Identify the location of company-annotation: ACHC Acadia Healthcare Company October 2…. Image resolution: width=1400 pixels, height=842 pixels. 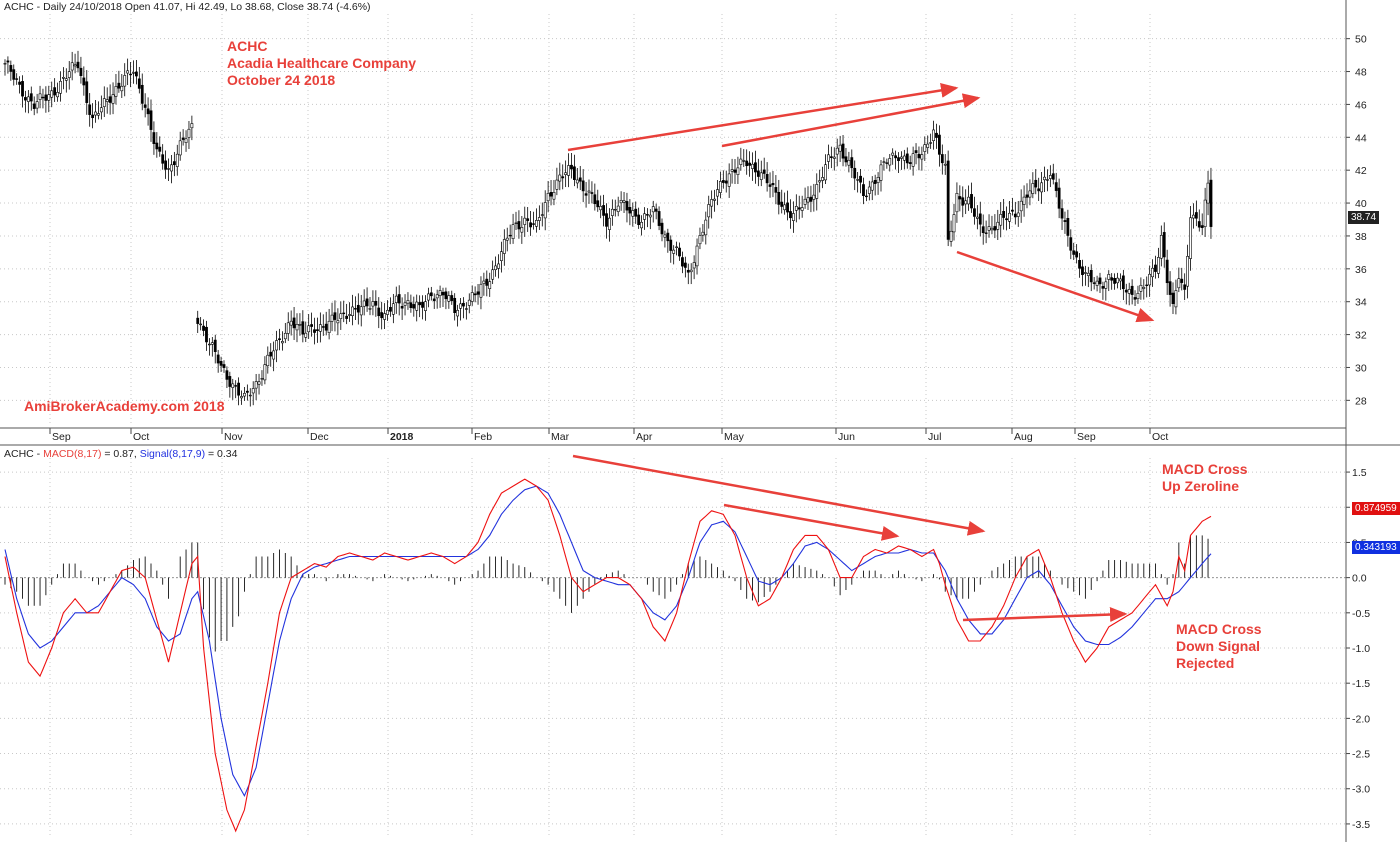
(321, 63).